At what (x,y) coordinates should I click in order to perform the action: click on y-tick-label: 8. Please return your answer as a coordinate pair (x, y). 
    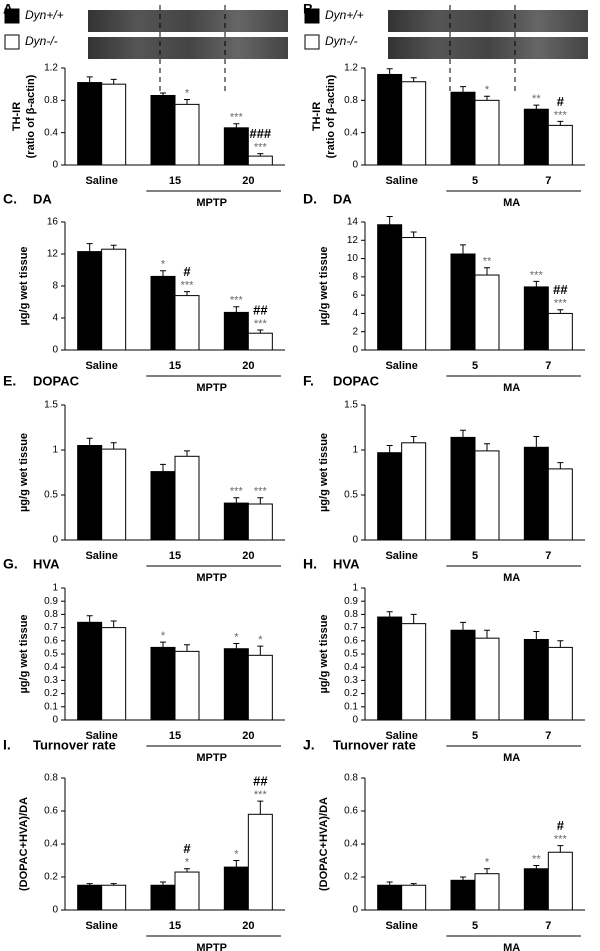
    Looking at the image, I should click on (355, 276).